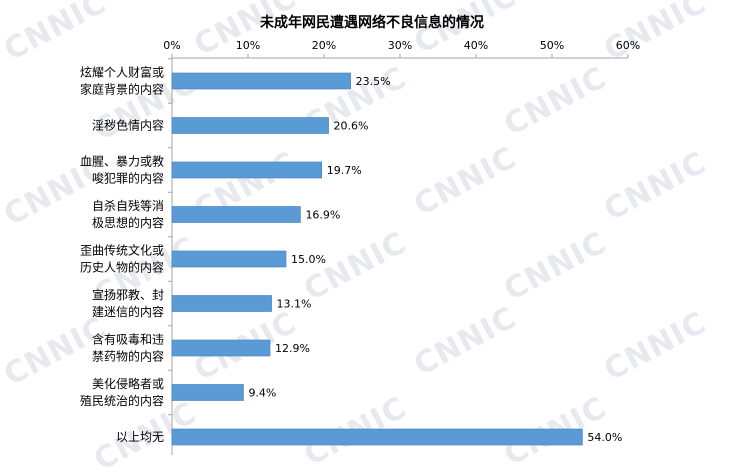 The width and height of the screenshot is (745, 474). Describe the element at coordinates (128, 356) in the screenshot. I see `category-label: 禁药物的内容` at that location.